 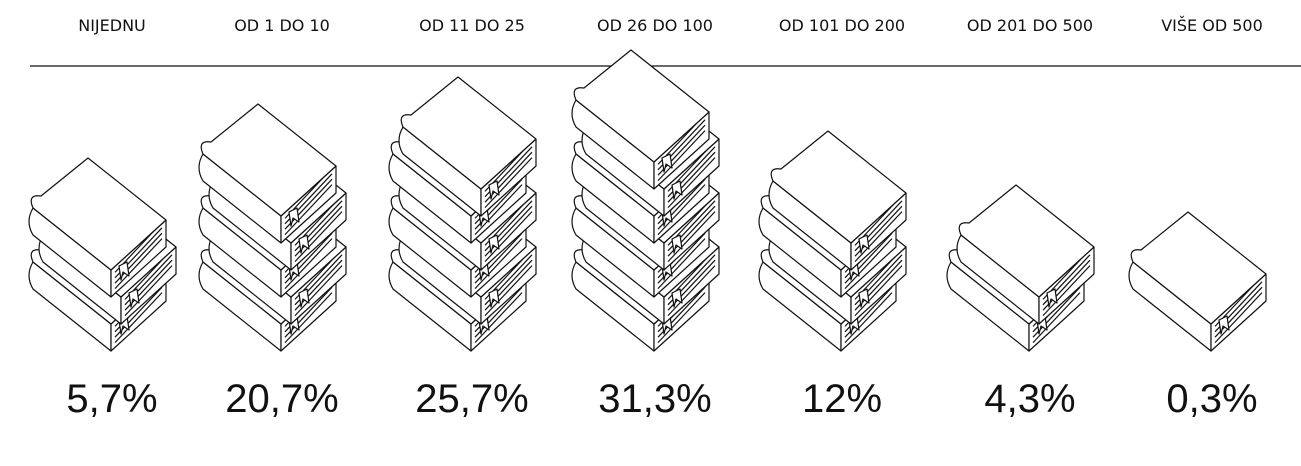 What do you see at coordinates (842, 25) in the screenshot?
I see `category-label: OD 101 DO 200` at bounding box center [842, 25].